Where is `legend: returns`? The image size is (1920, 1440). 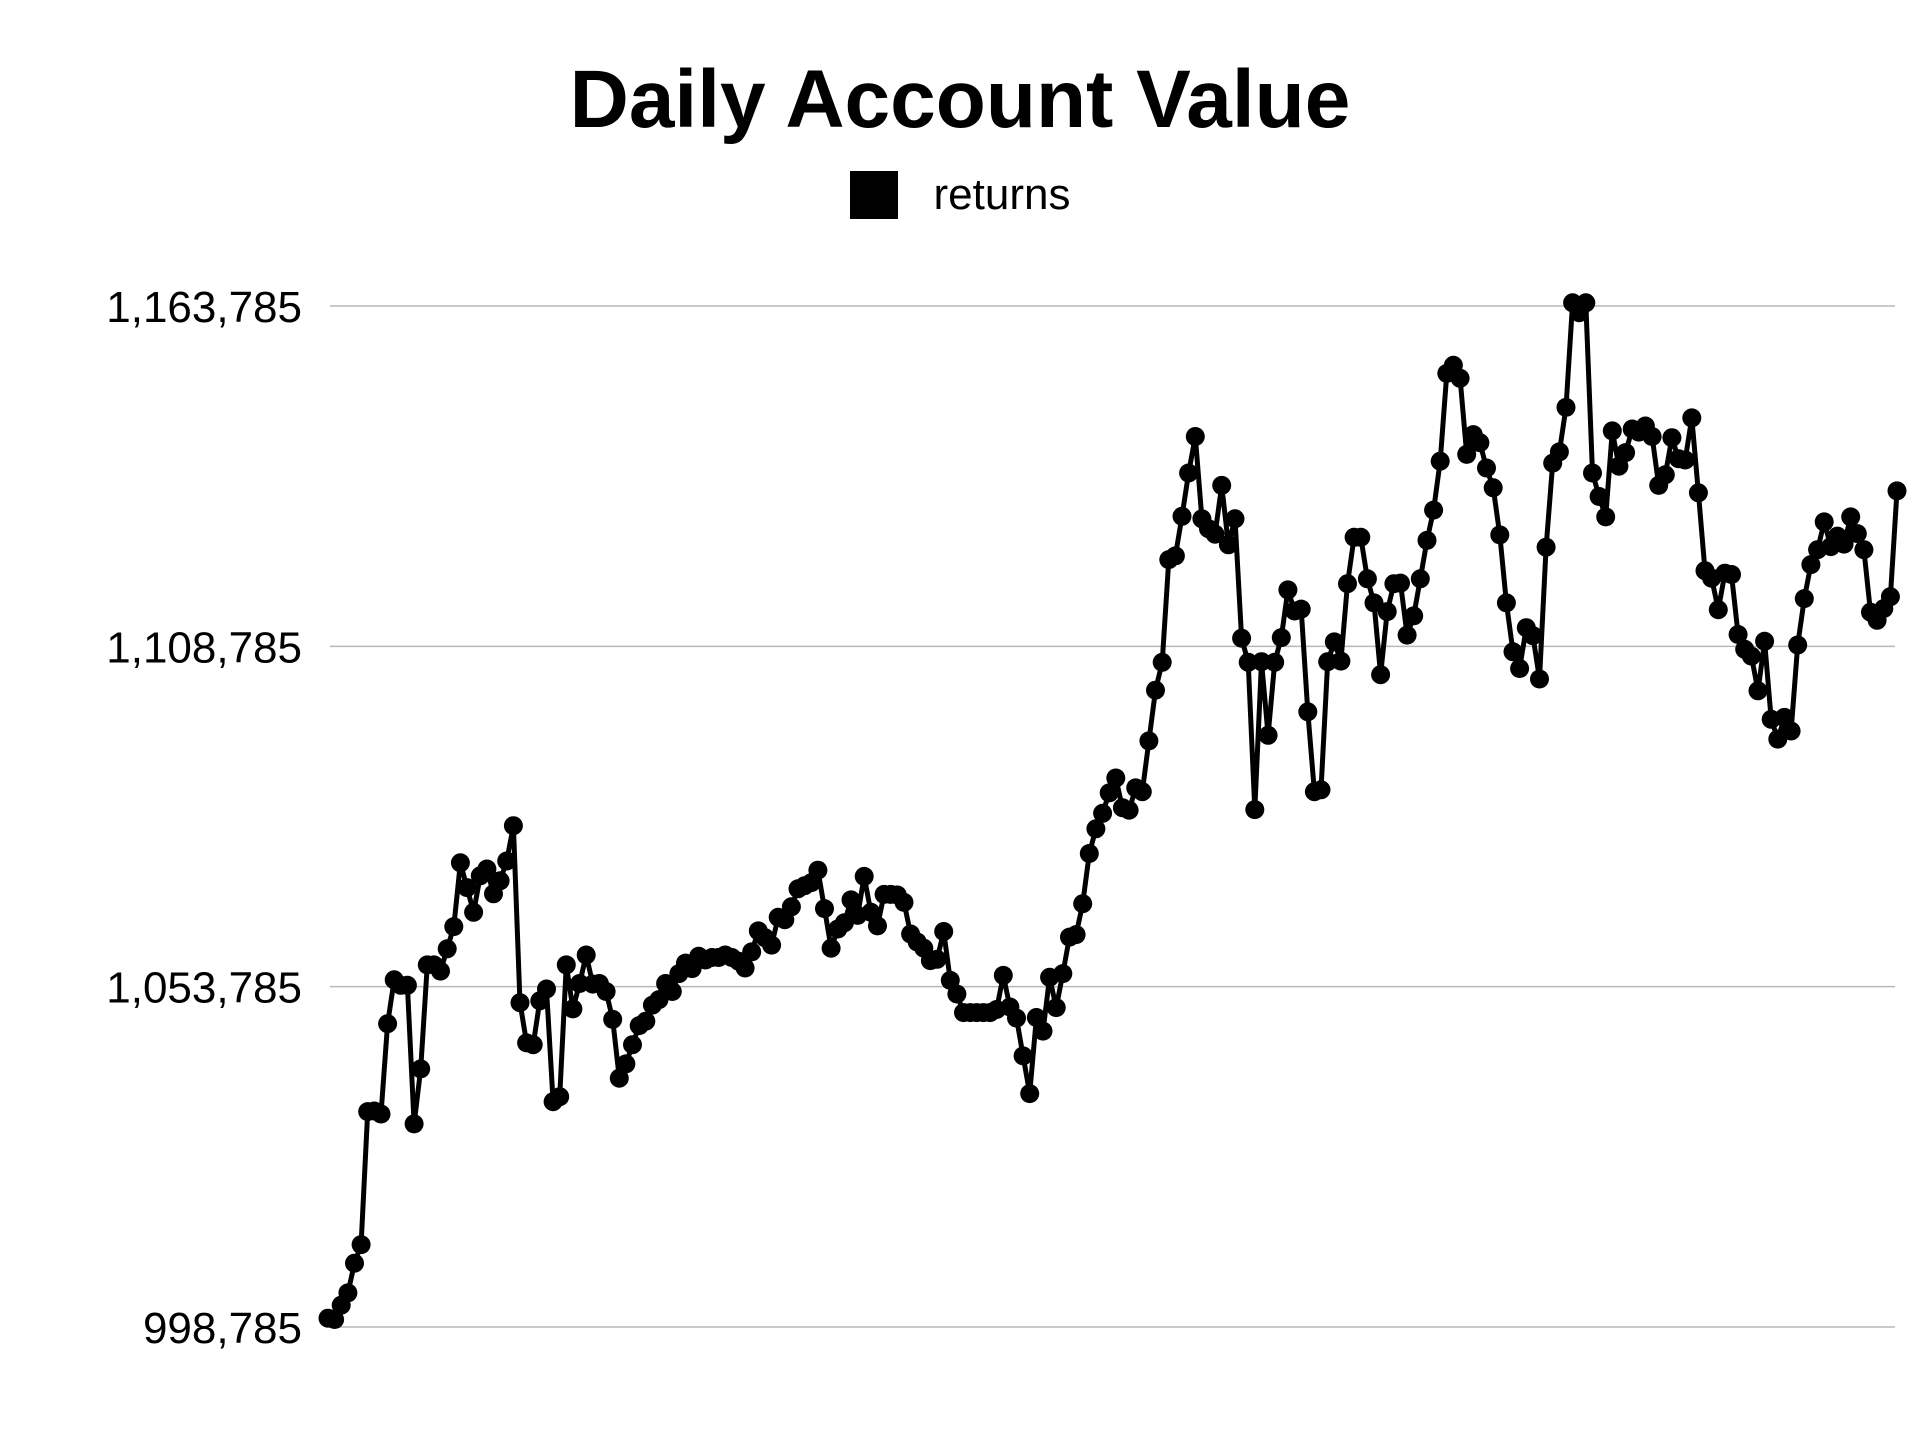 legend: returns is located at coordinates (960, 195).